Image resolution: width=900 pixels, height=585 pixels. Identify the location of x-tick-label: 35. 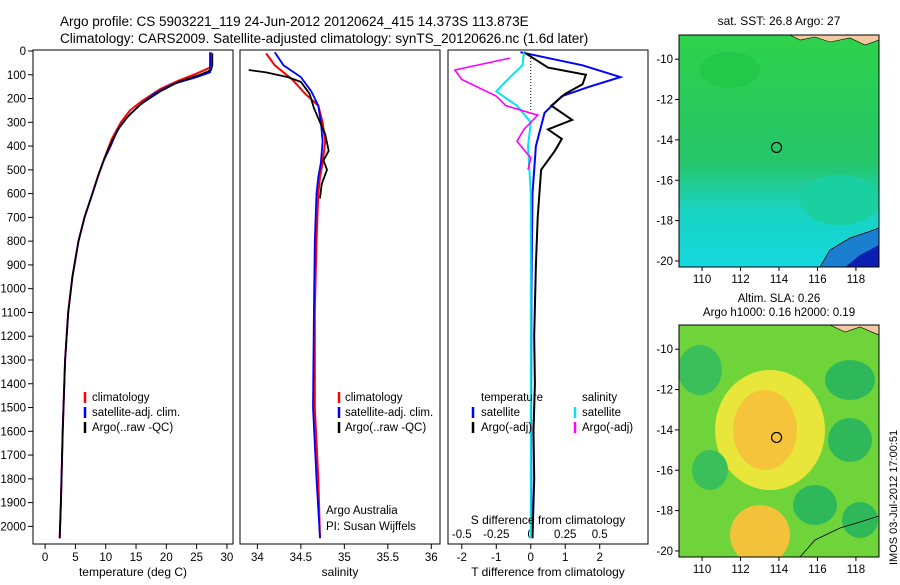
(344, 558).